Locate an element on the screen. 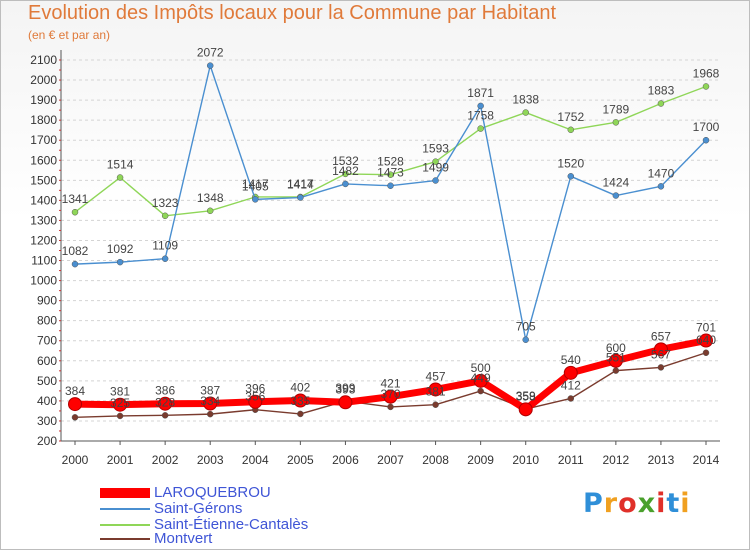  data-label: 1499 is located at coordinates (435, 168).